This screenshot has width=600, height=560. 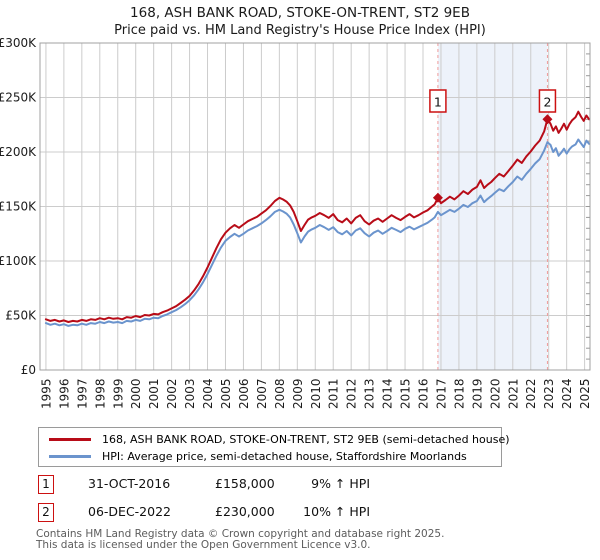 What do you see at coordinates (549, 393) in the screenshot?
I see `svg-text: 2023` at bounding box center [549, 393].